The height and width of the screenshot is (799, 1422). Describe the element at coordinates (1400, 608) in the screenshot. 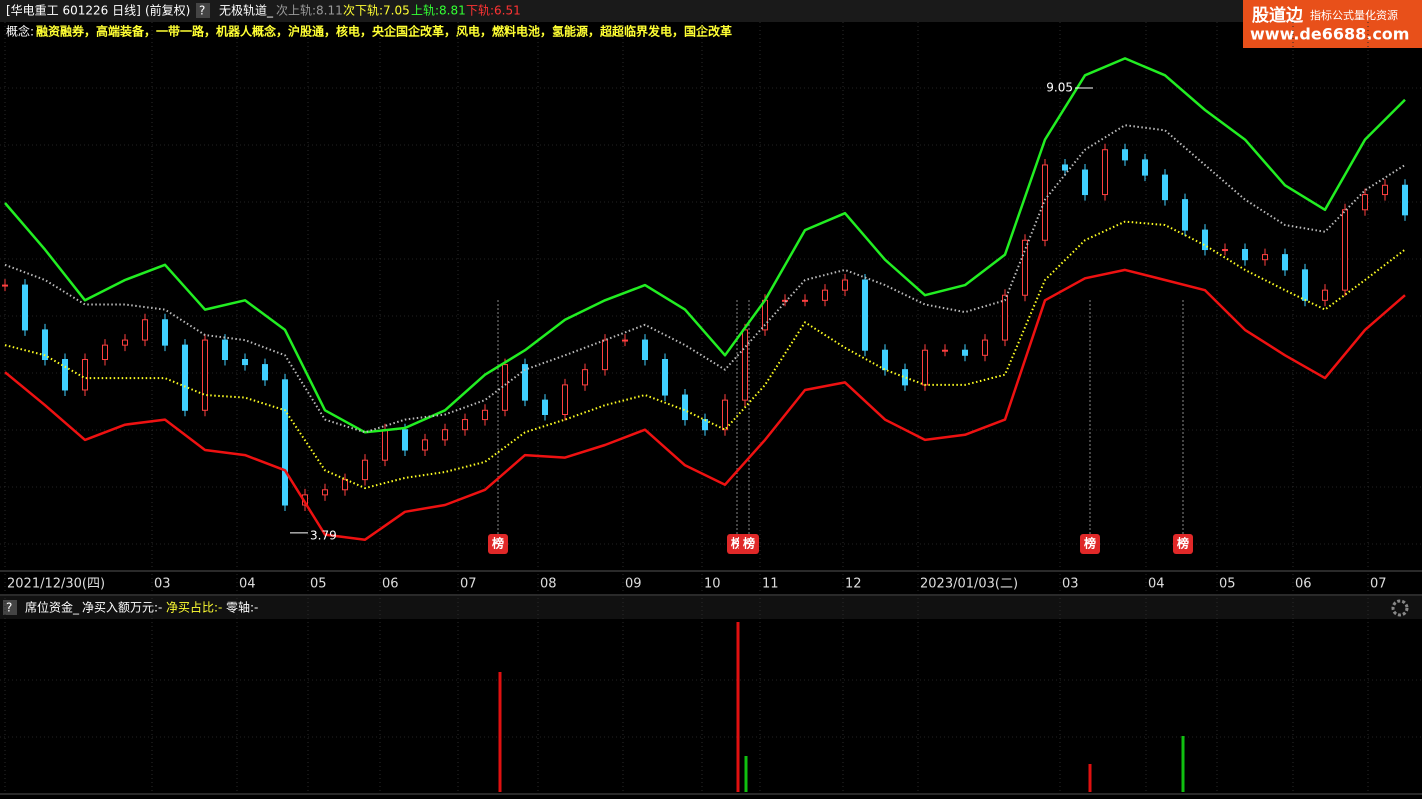

I see `settings-icon` at that location.